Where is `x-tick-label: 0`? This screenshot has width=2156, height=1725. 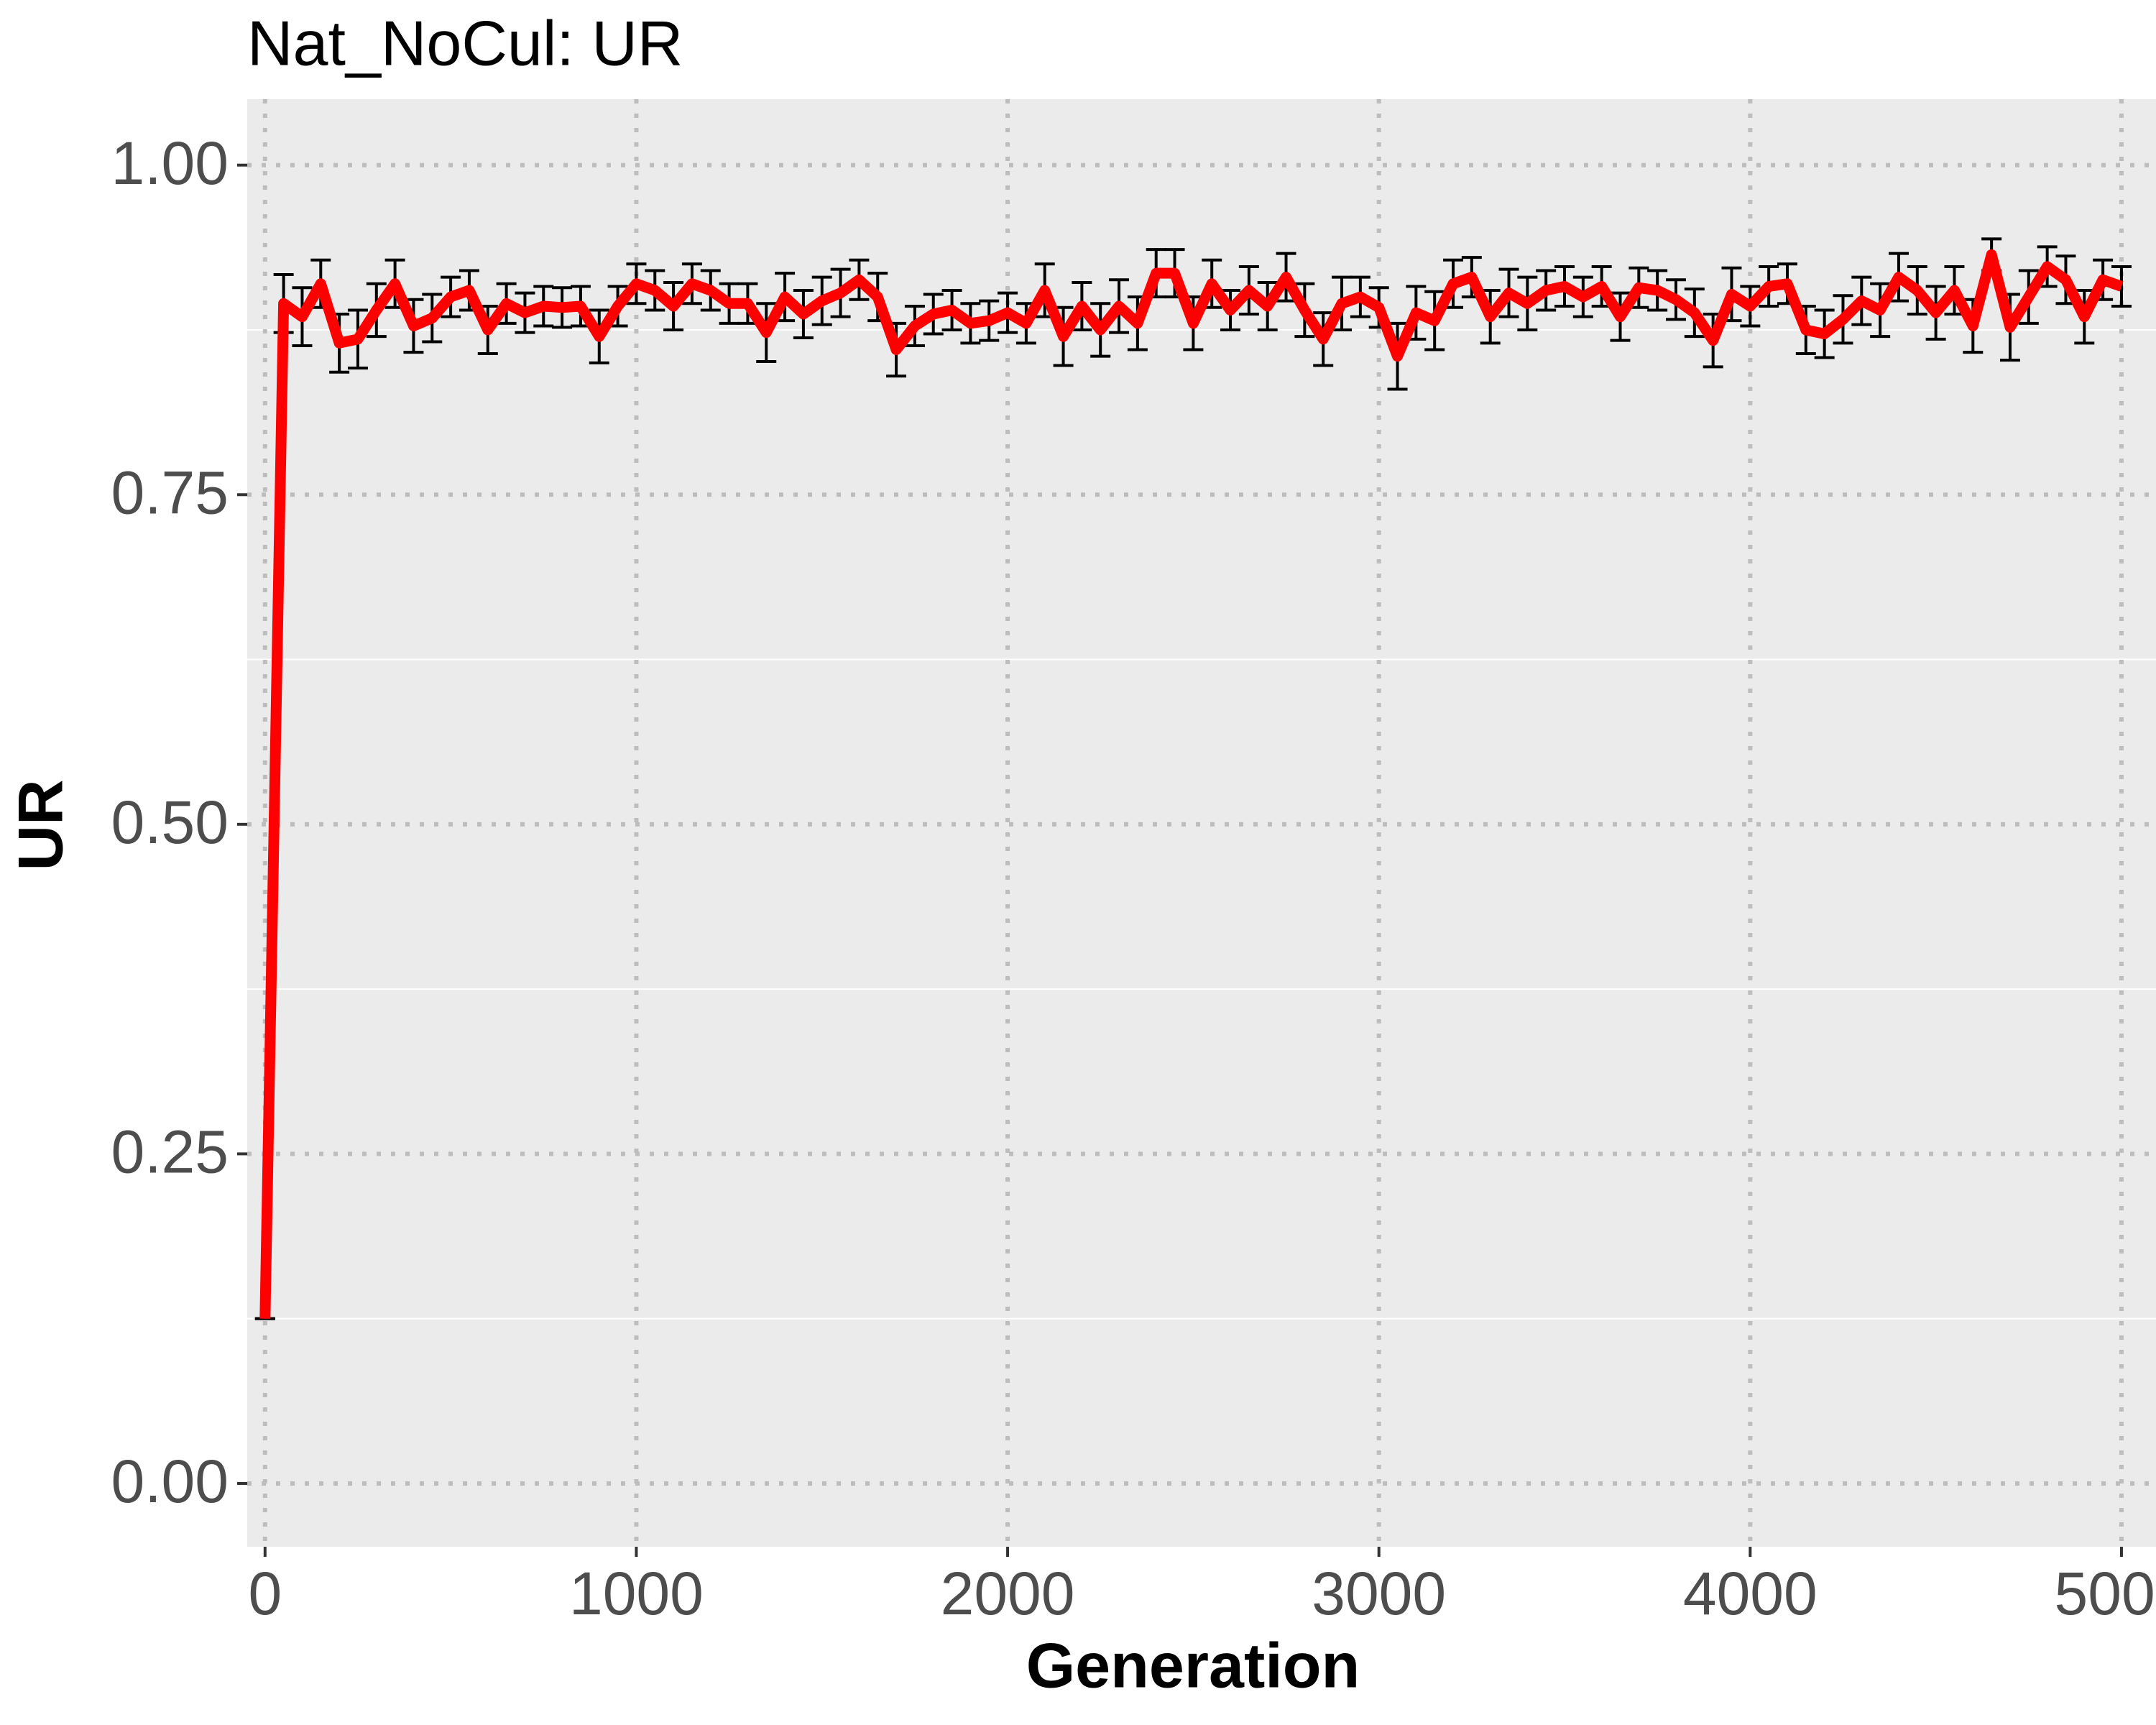 x-tick-label: 0 is located at coordinates (265, 1593).